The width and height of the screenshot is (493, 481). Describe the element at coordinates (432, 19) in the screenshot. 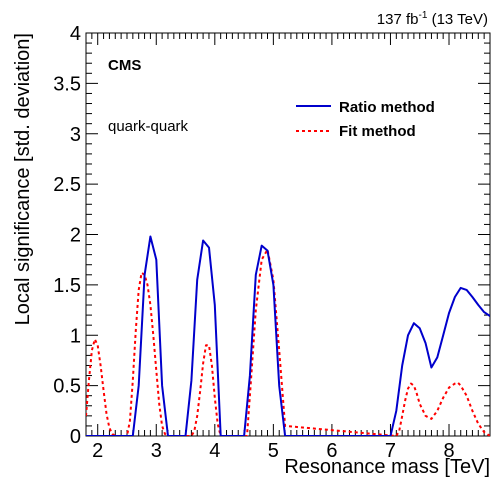

I see `luminosity-label: 137 fb-1 (13 TeV)` at that location.